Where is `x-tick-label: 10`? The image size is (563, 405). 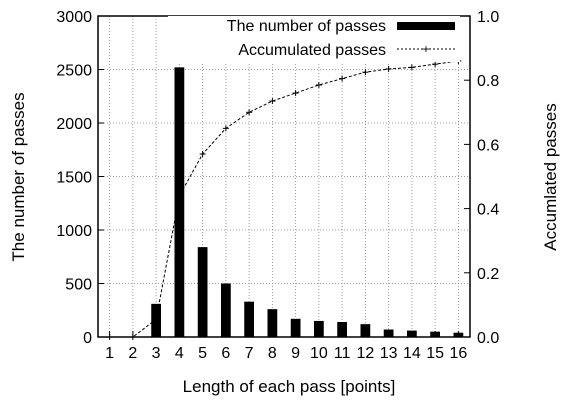 x-tick-label: 10 is located at coordinates (319, 353).